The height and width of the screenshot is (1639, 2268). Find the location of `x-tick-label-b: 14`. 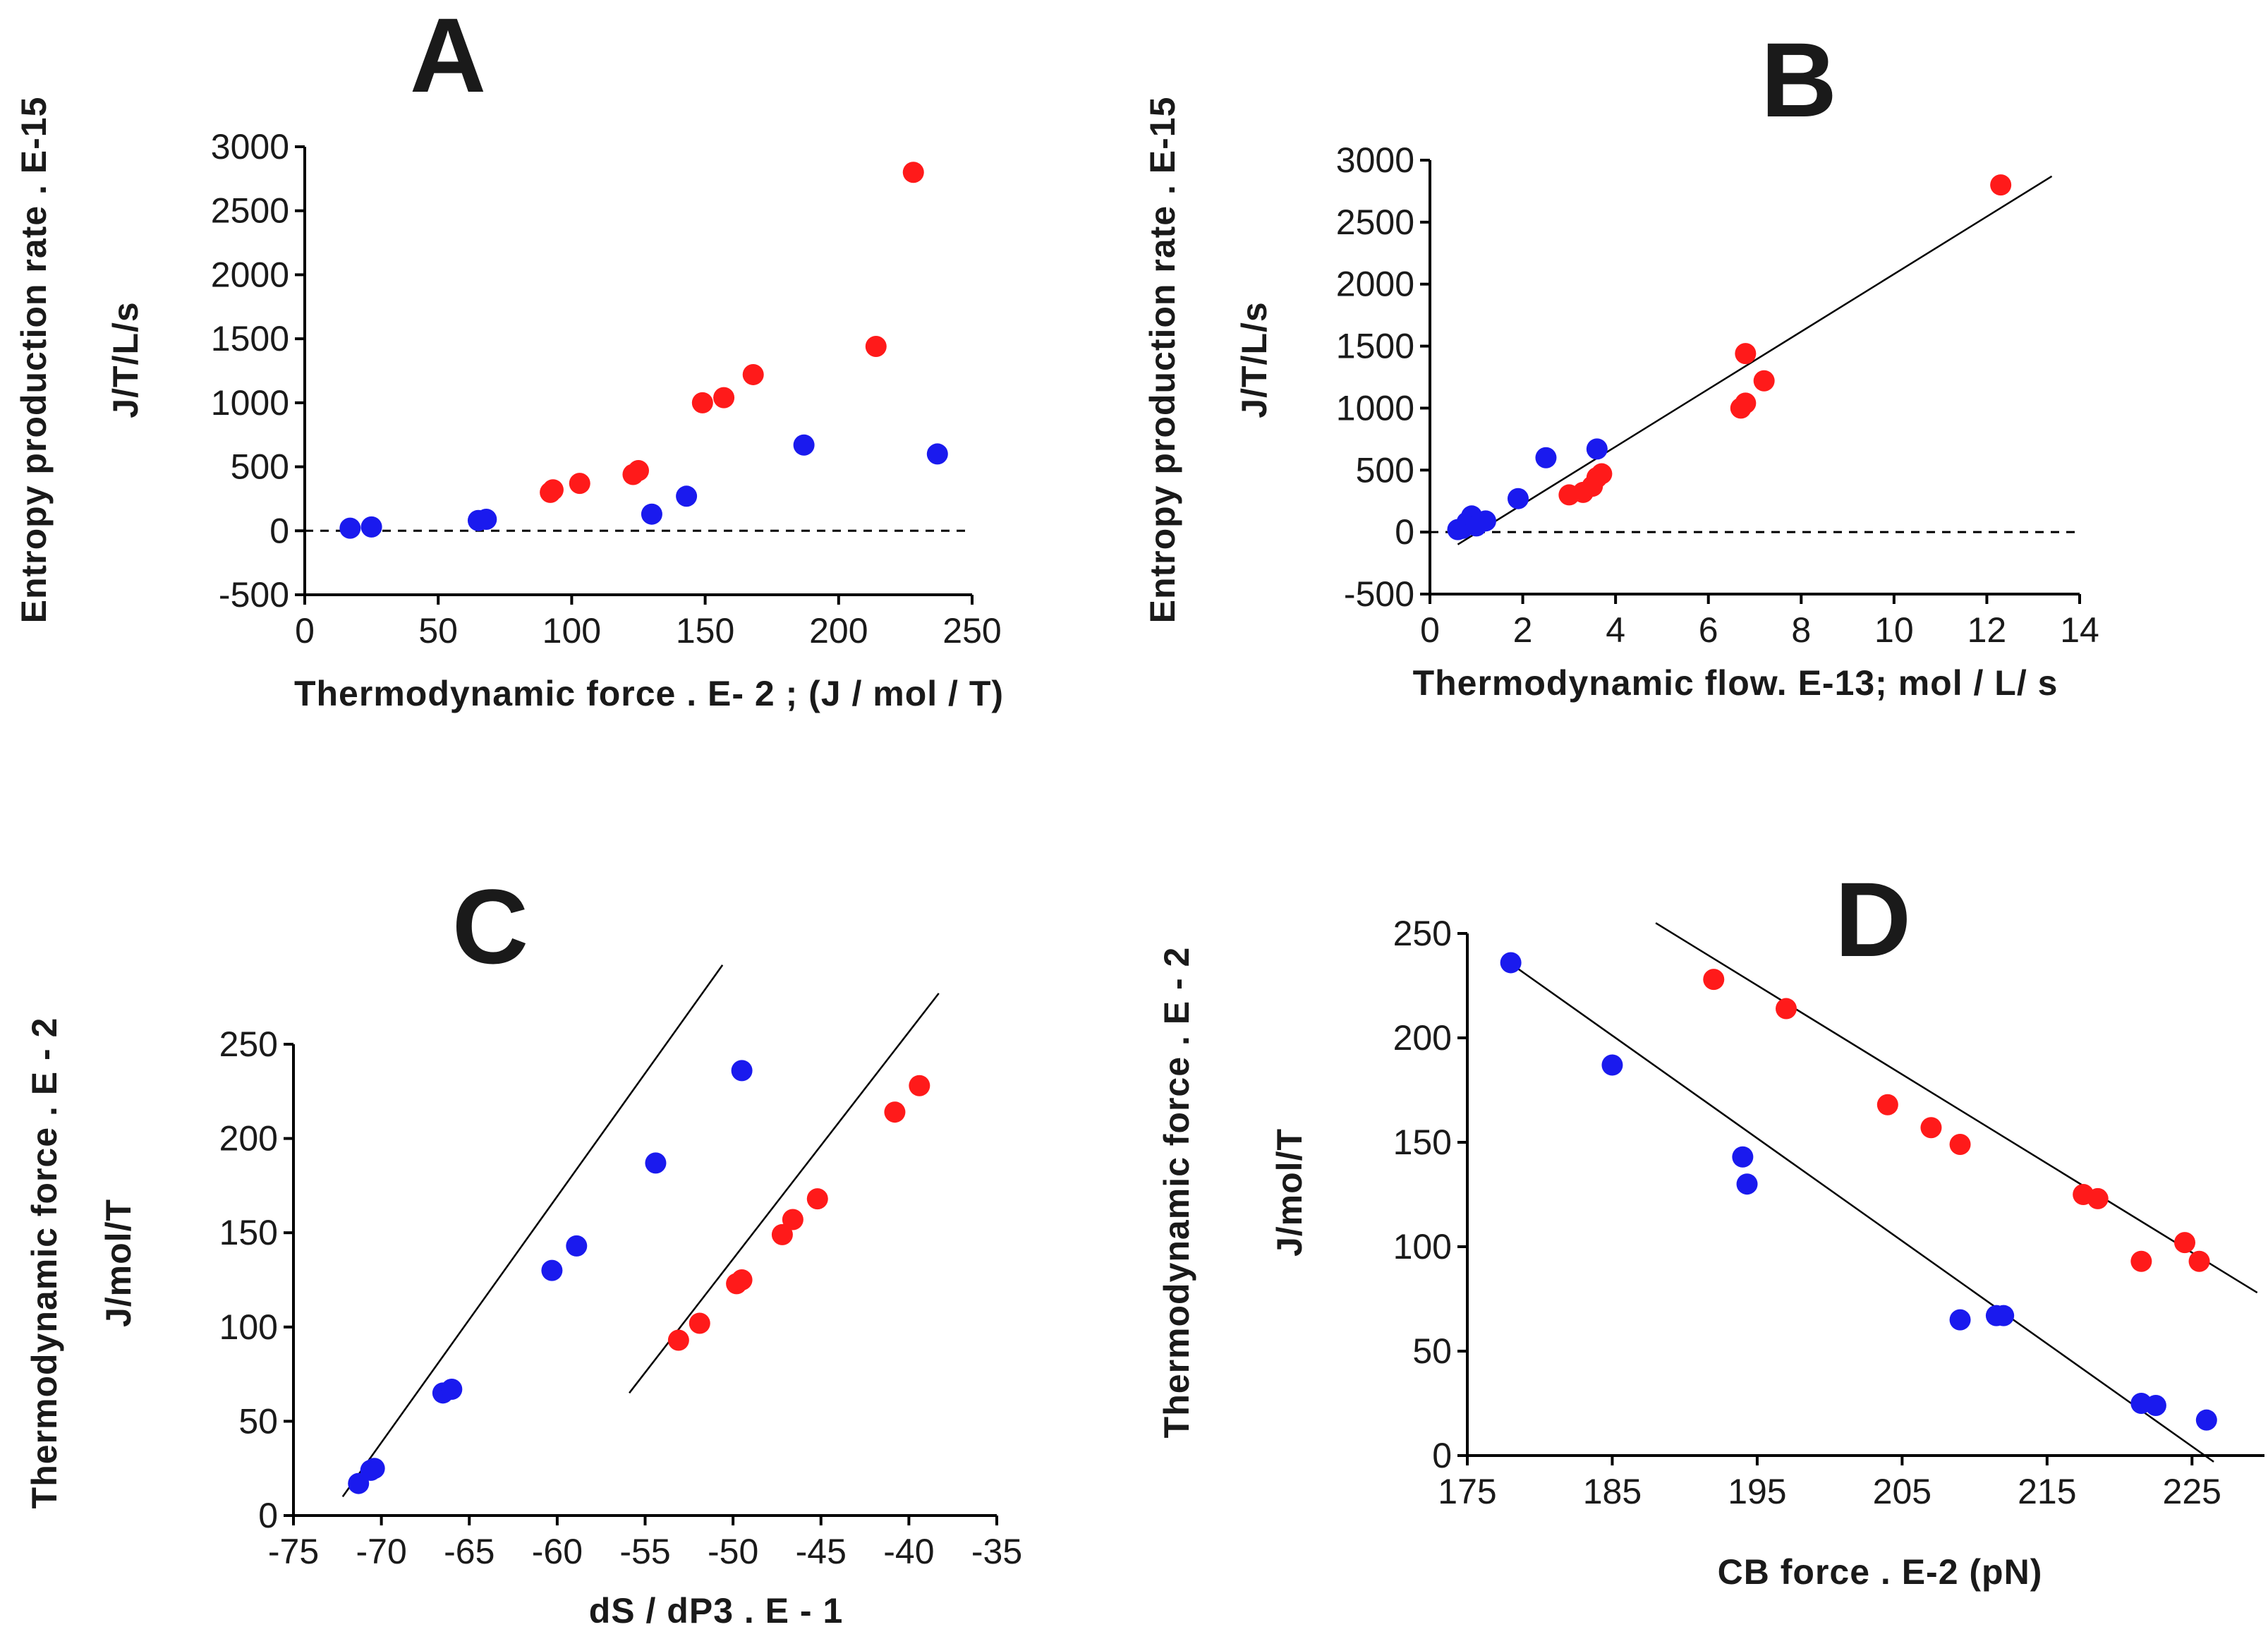

x-tick-label-b: 14 is located at coordinates (2079, 630).